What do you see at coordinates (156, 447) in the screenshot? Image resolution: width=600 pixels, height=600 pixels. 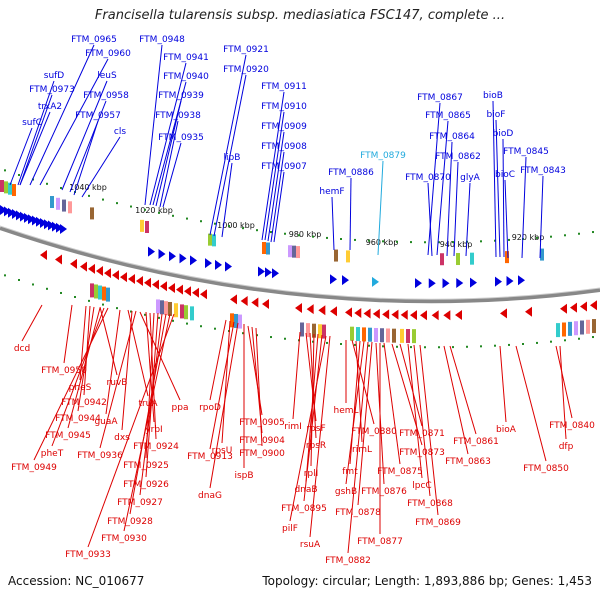 I see `gene-label-ftm-0924: FTM_0924` at bounding box center [156, 447].